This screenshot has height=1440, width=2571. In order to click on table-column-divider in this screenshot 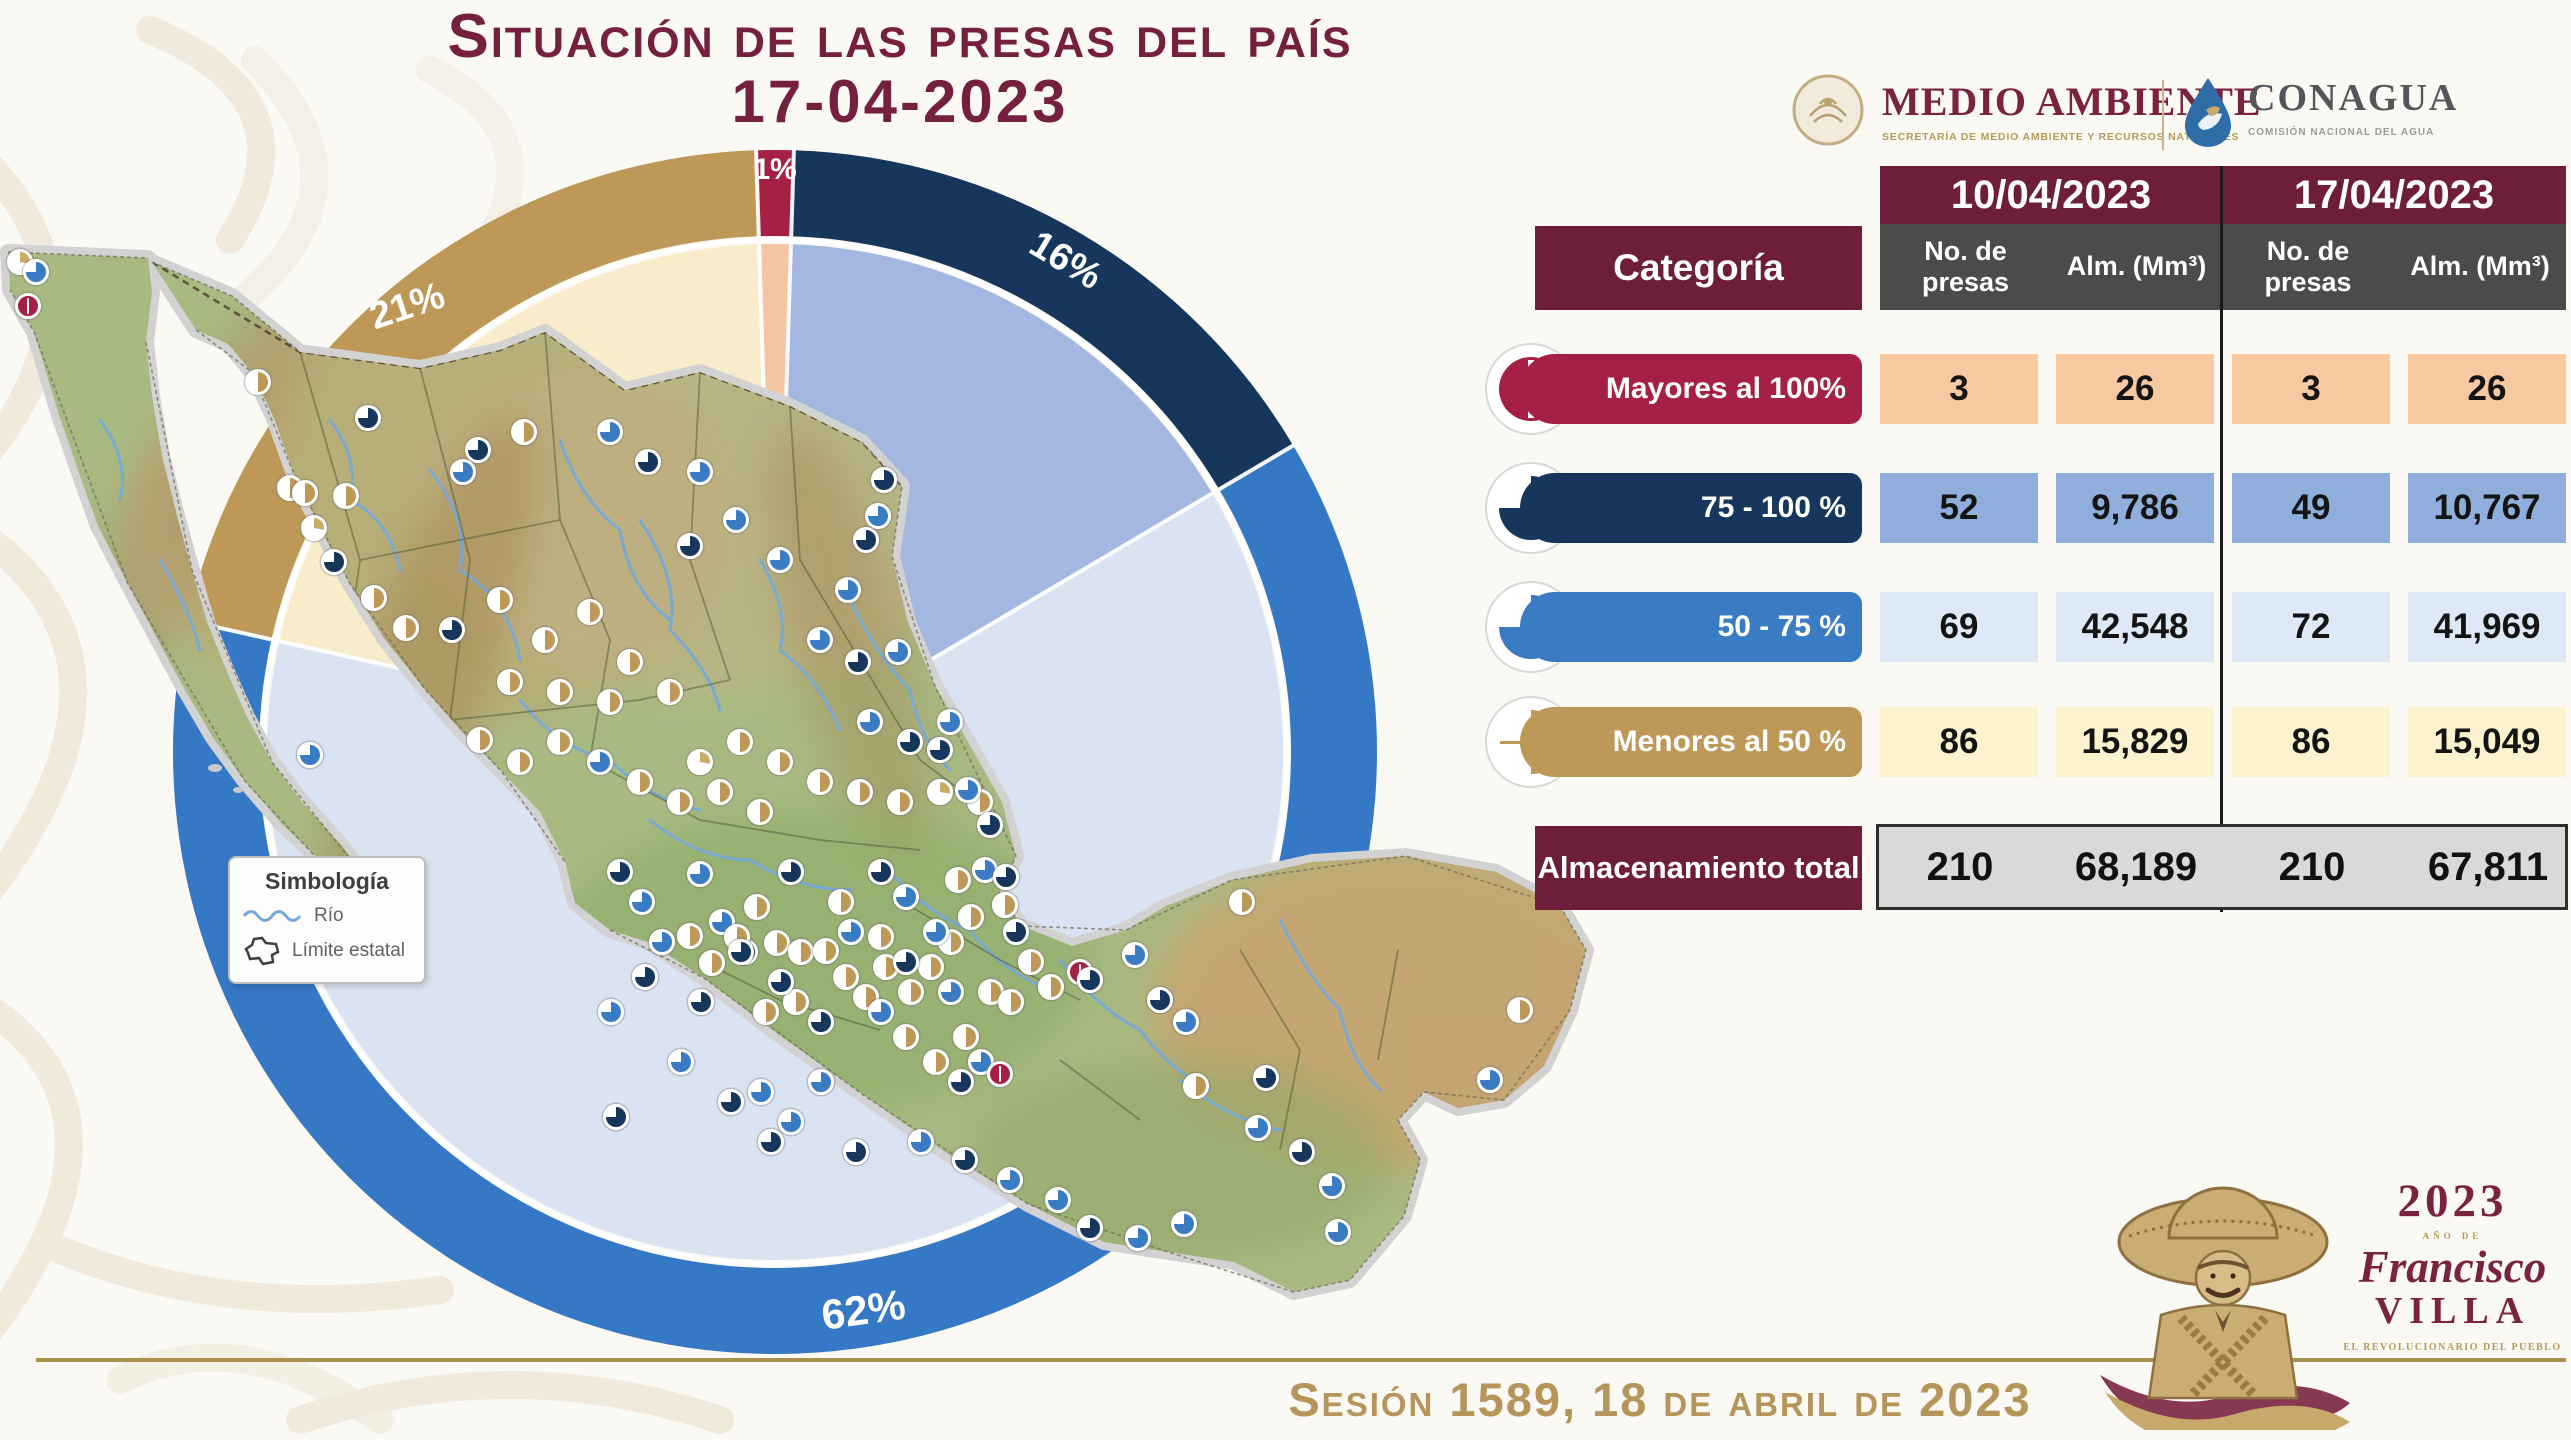, I will do `click(2221, 539)`.